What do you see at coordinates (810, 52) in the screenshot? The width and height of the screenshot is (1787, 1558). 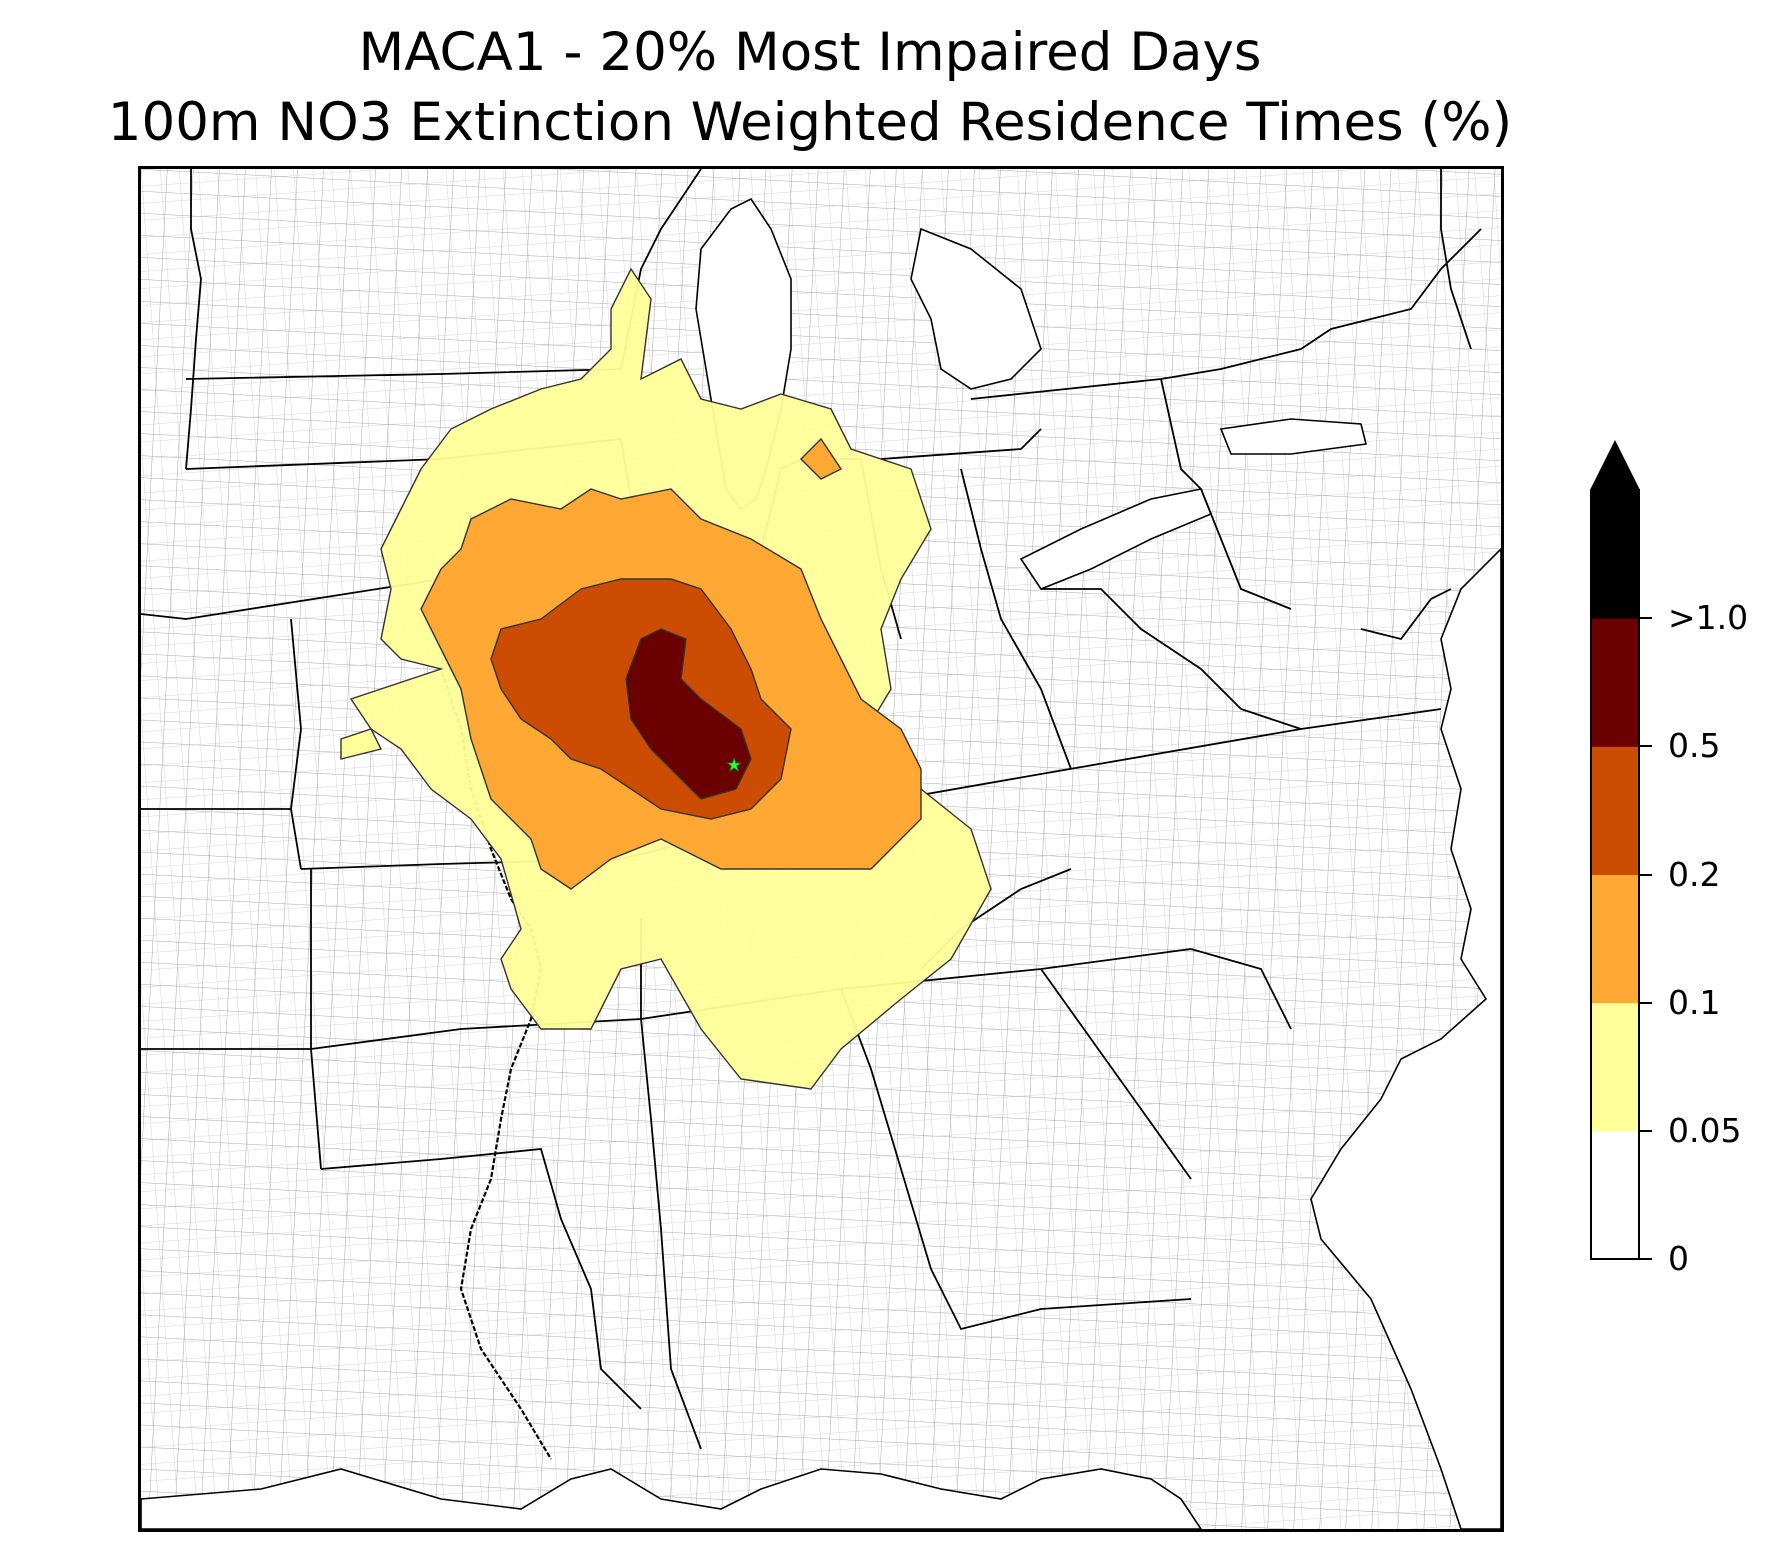 I see `map-title-line1: MACA1 - 20% Most Impaired Days` at bounding box center [810, 52].